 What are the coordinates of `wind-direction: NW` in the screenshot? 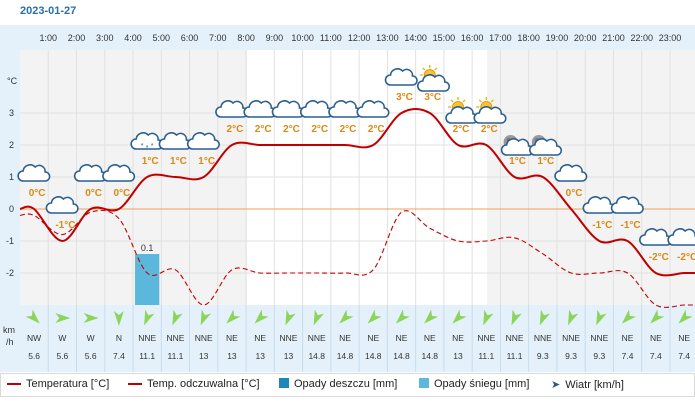 It's located at (34, 338).